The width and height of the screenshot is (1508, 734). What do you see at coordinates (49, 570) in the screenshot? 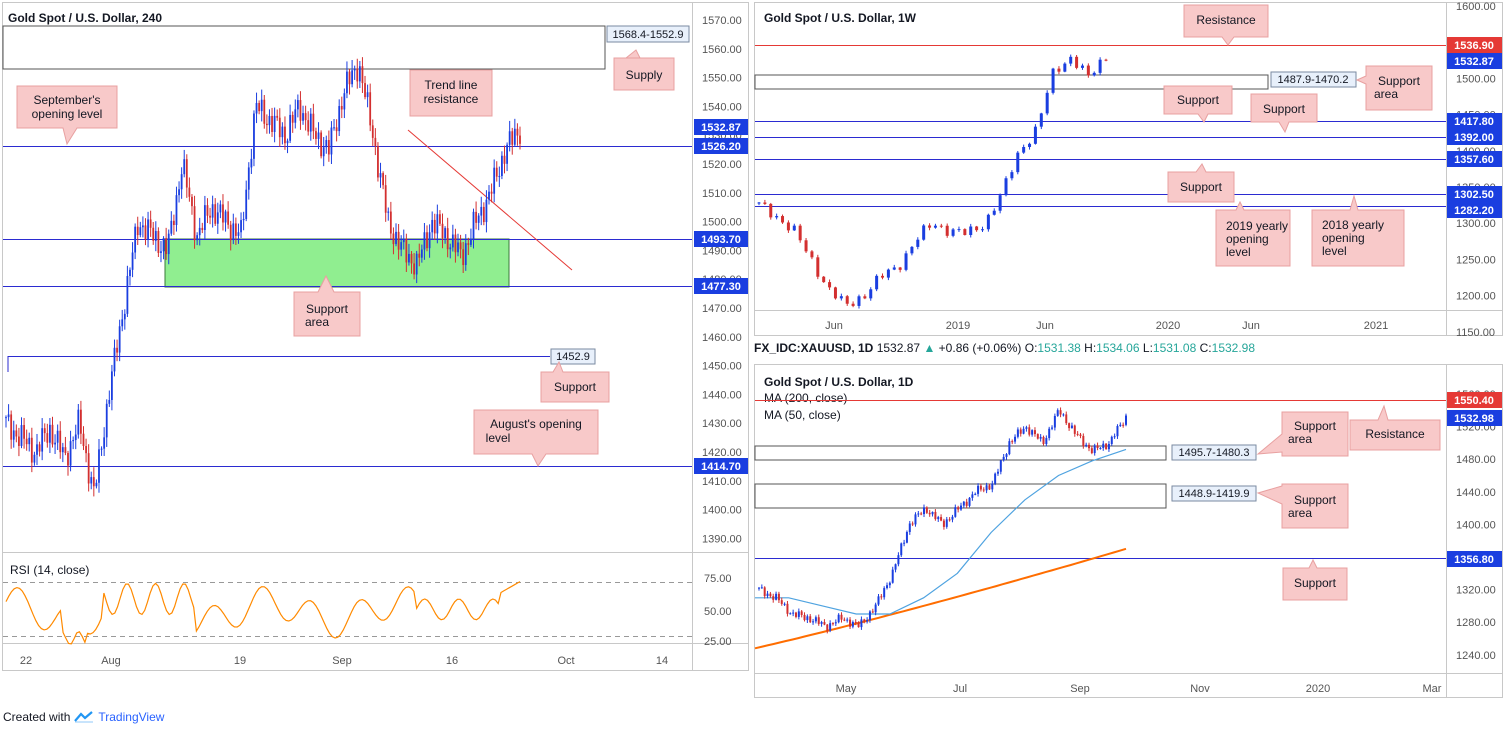
I see `rsi-label: RSI (14, close)` at bounding box center [49, 570].